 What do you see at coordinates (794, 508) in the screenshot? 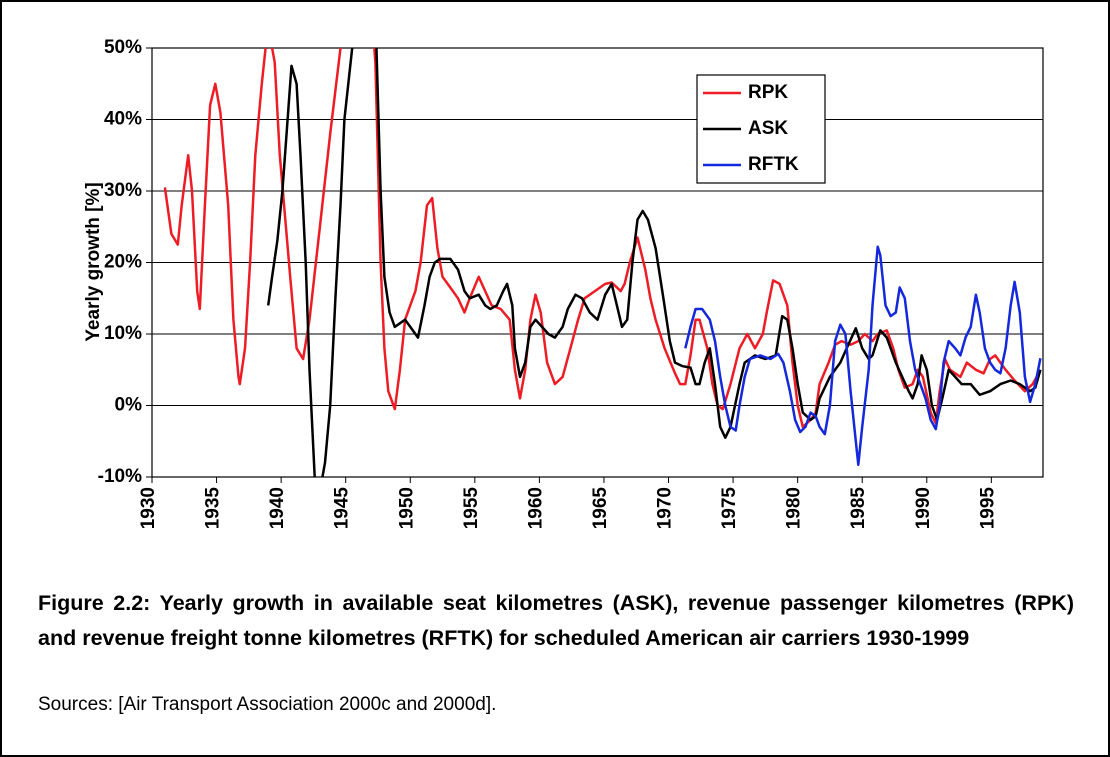
I see `x-tick-label: 1980` at bounding box center [794, 508].